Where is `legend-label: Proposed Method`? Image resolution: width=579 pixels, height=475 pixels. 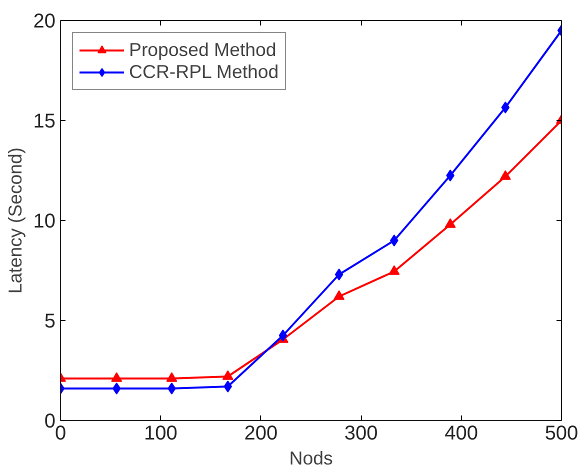
legend-label: Proposed Method is located at coordinates (202, 50).